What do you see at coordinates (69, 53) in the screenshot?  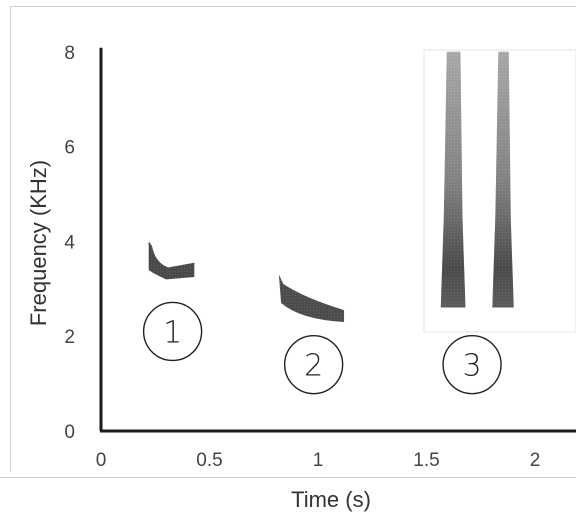 I see `y-tick-label: 8` at bounding box center [69, 53].